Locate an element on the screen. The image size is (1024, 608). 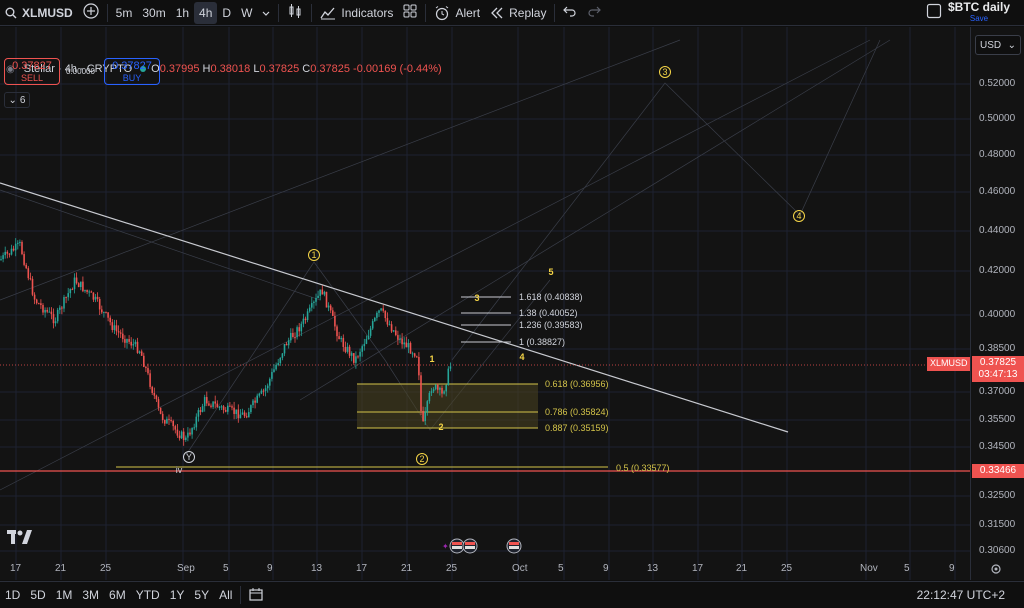
date-range-button is located at coordinates (256, 595).